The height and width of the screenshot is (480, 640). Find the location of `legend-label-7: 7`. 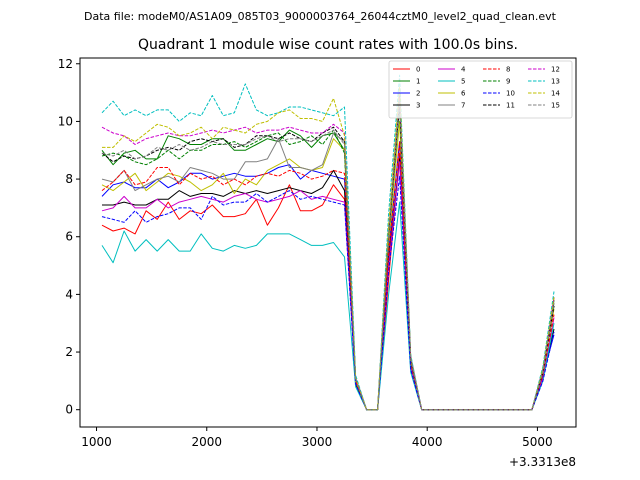

legend-label-7: 7 is located at coordinates (463, 106).